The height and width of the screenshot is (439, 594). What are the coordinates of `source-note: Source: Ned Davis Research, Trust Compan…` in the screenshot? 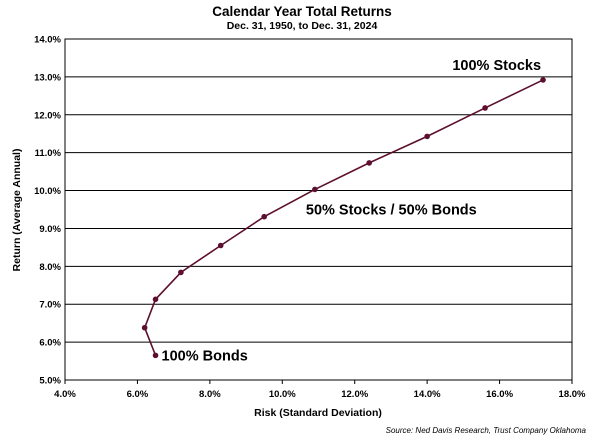 It's located at (486, 430).